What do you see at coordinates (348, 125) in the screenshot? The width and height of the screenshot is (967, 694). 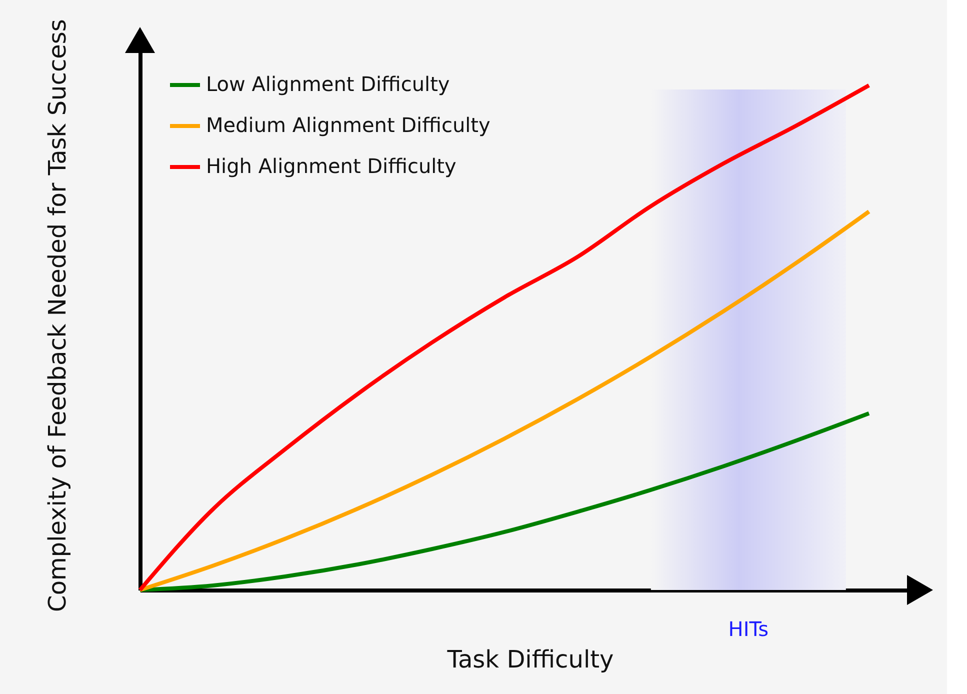 I see `legend-label: Medium Alignment Difficulty` at bounding box center [348, 125].